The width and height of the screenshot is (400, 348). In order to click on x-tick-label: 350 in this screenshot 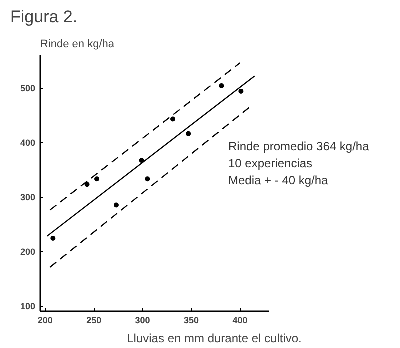, I will do `click(192, 321)`.